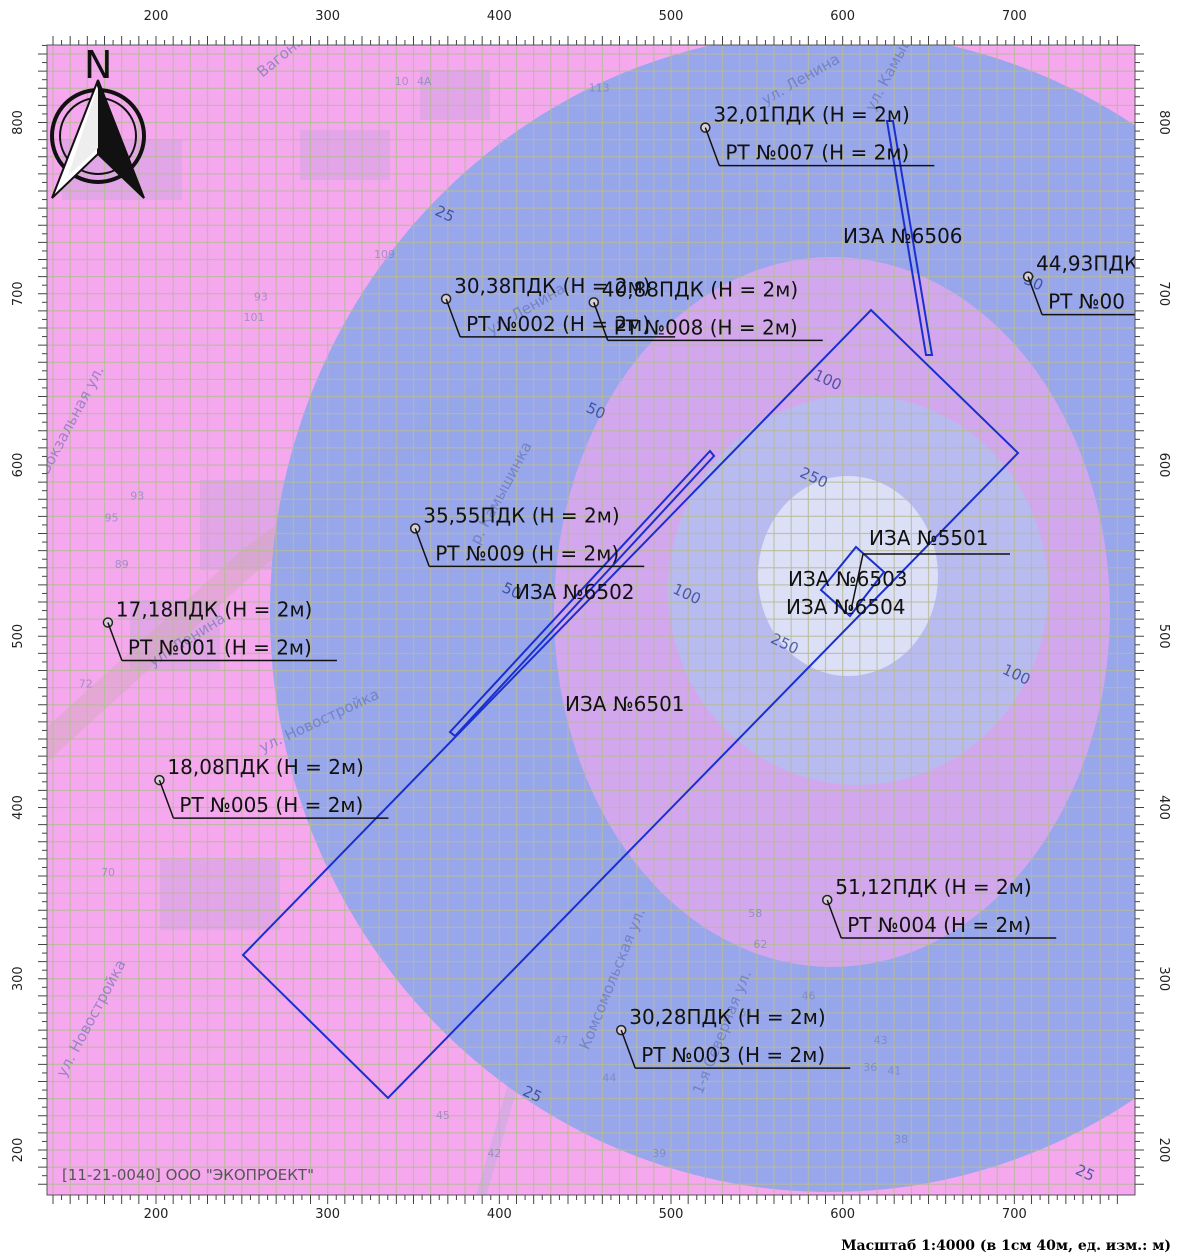 The width and height of the screenshot is (1181, 1260). Describe the element at coordinates (808, 995) in the screenshot. I see `house-number: 46` at that location.